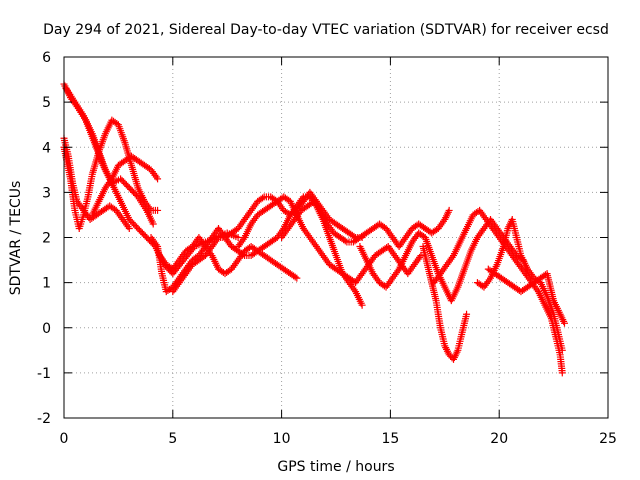  I want to click on y-tick-label: 3, so click(46, 193).